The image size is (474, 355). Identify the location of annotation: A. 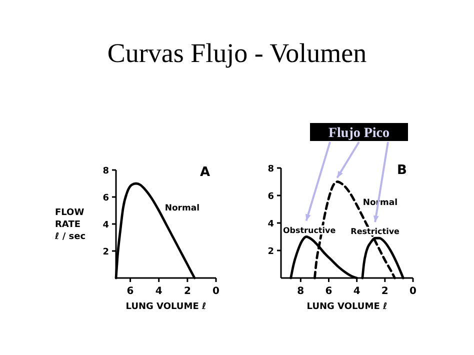
(205, 172).